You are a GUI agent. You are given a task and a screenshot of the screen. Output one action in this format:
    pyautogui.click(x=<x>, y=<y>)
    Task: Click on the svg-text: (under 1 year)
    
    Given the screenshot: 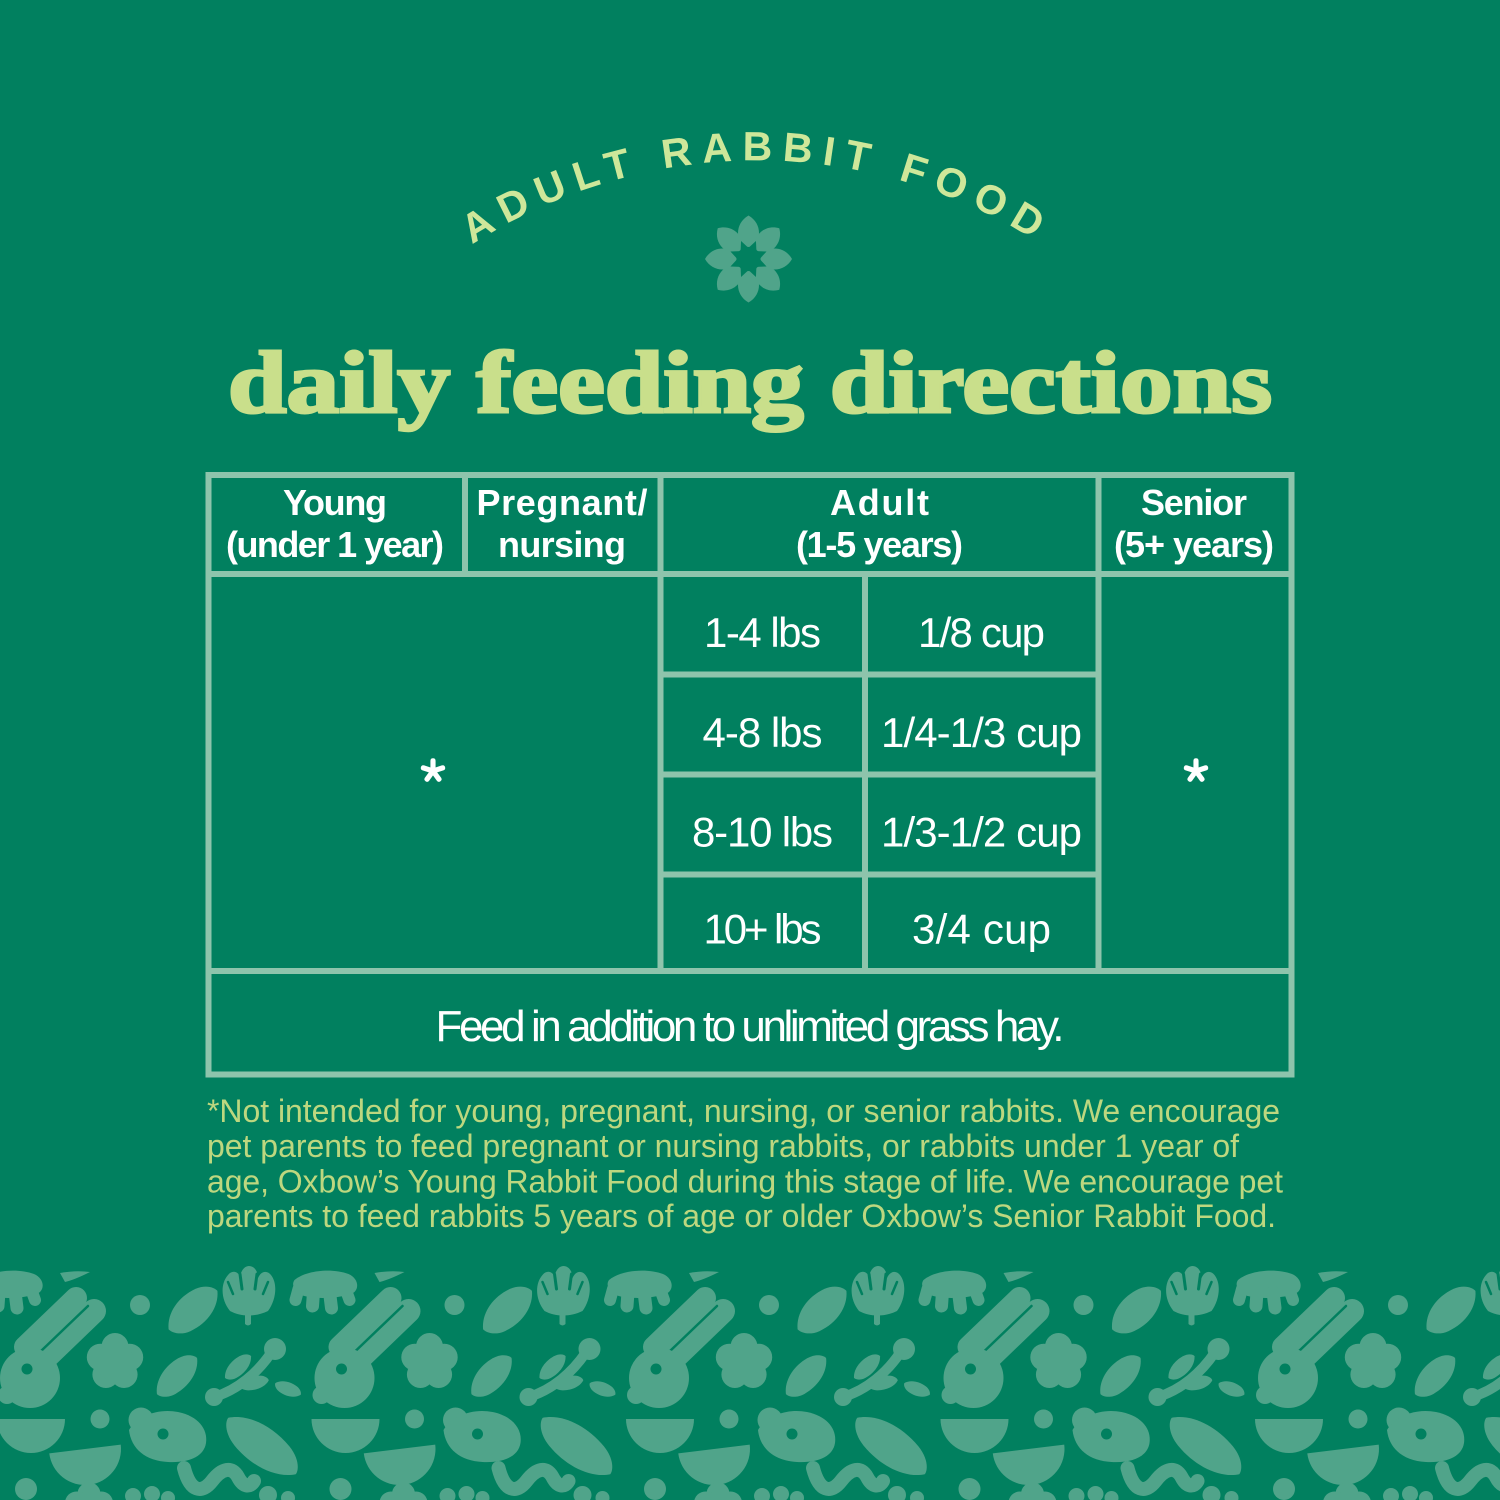 What is the action you would take?
    pyautogui.click(x=335, y=544)
    